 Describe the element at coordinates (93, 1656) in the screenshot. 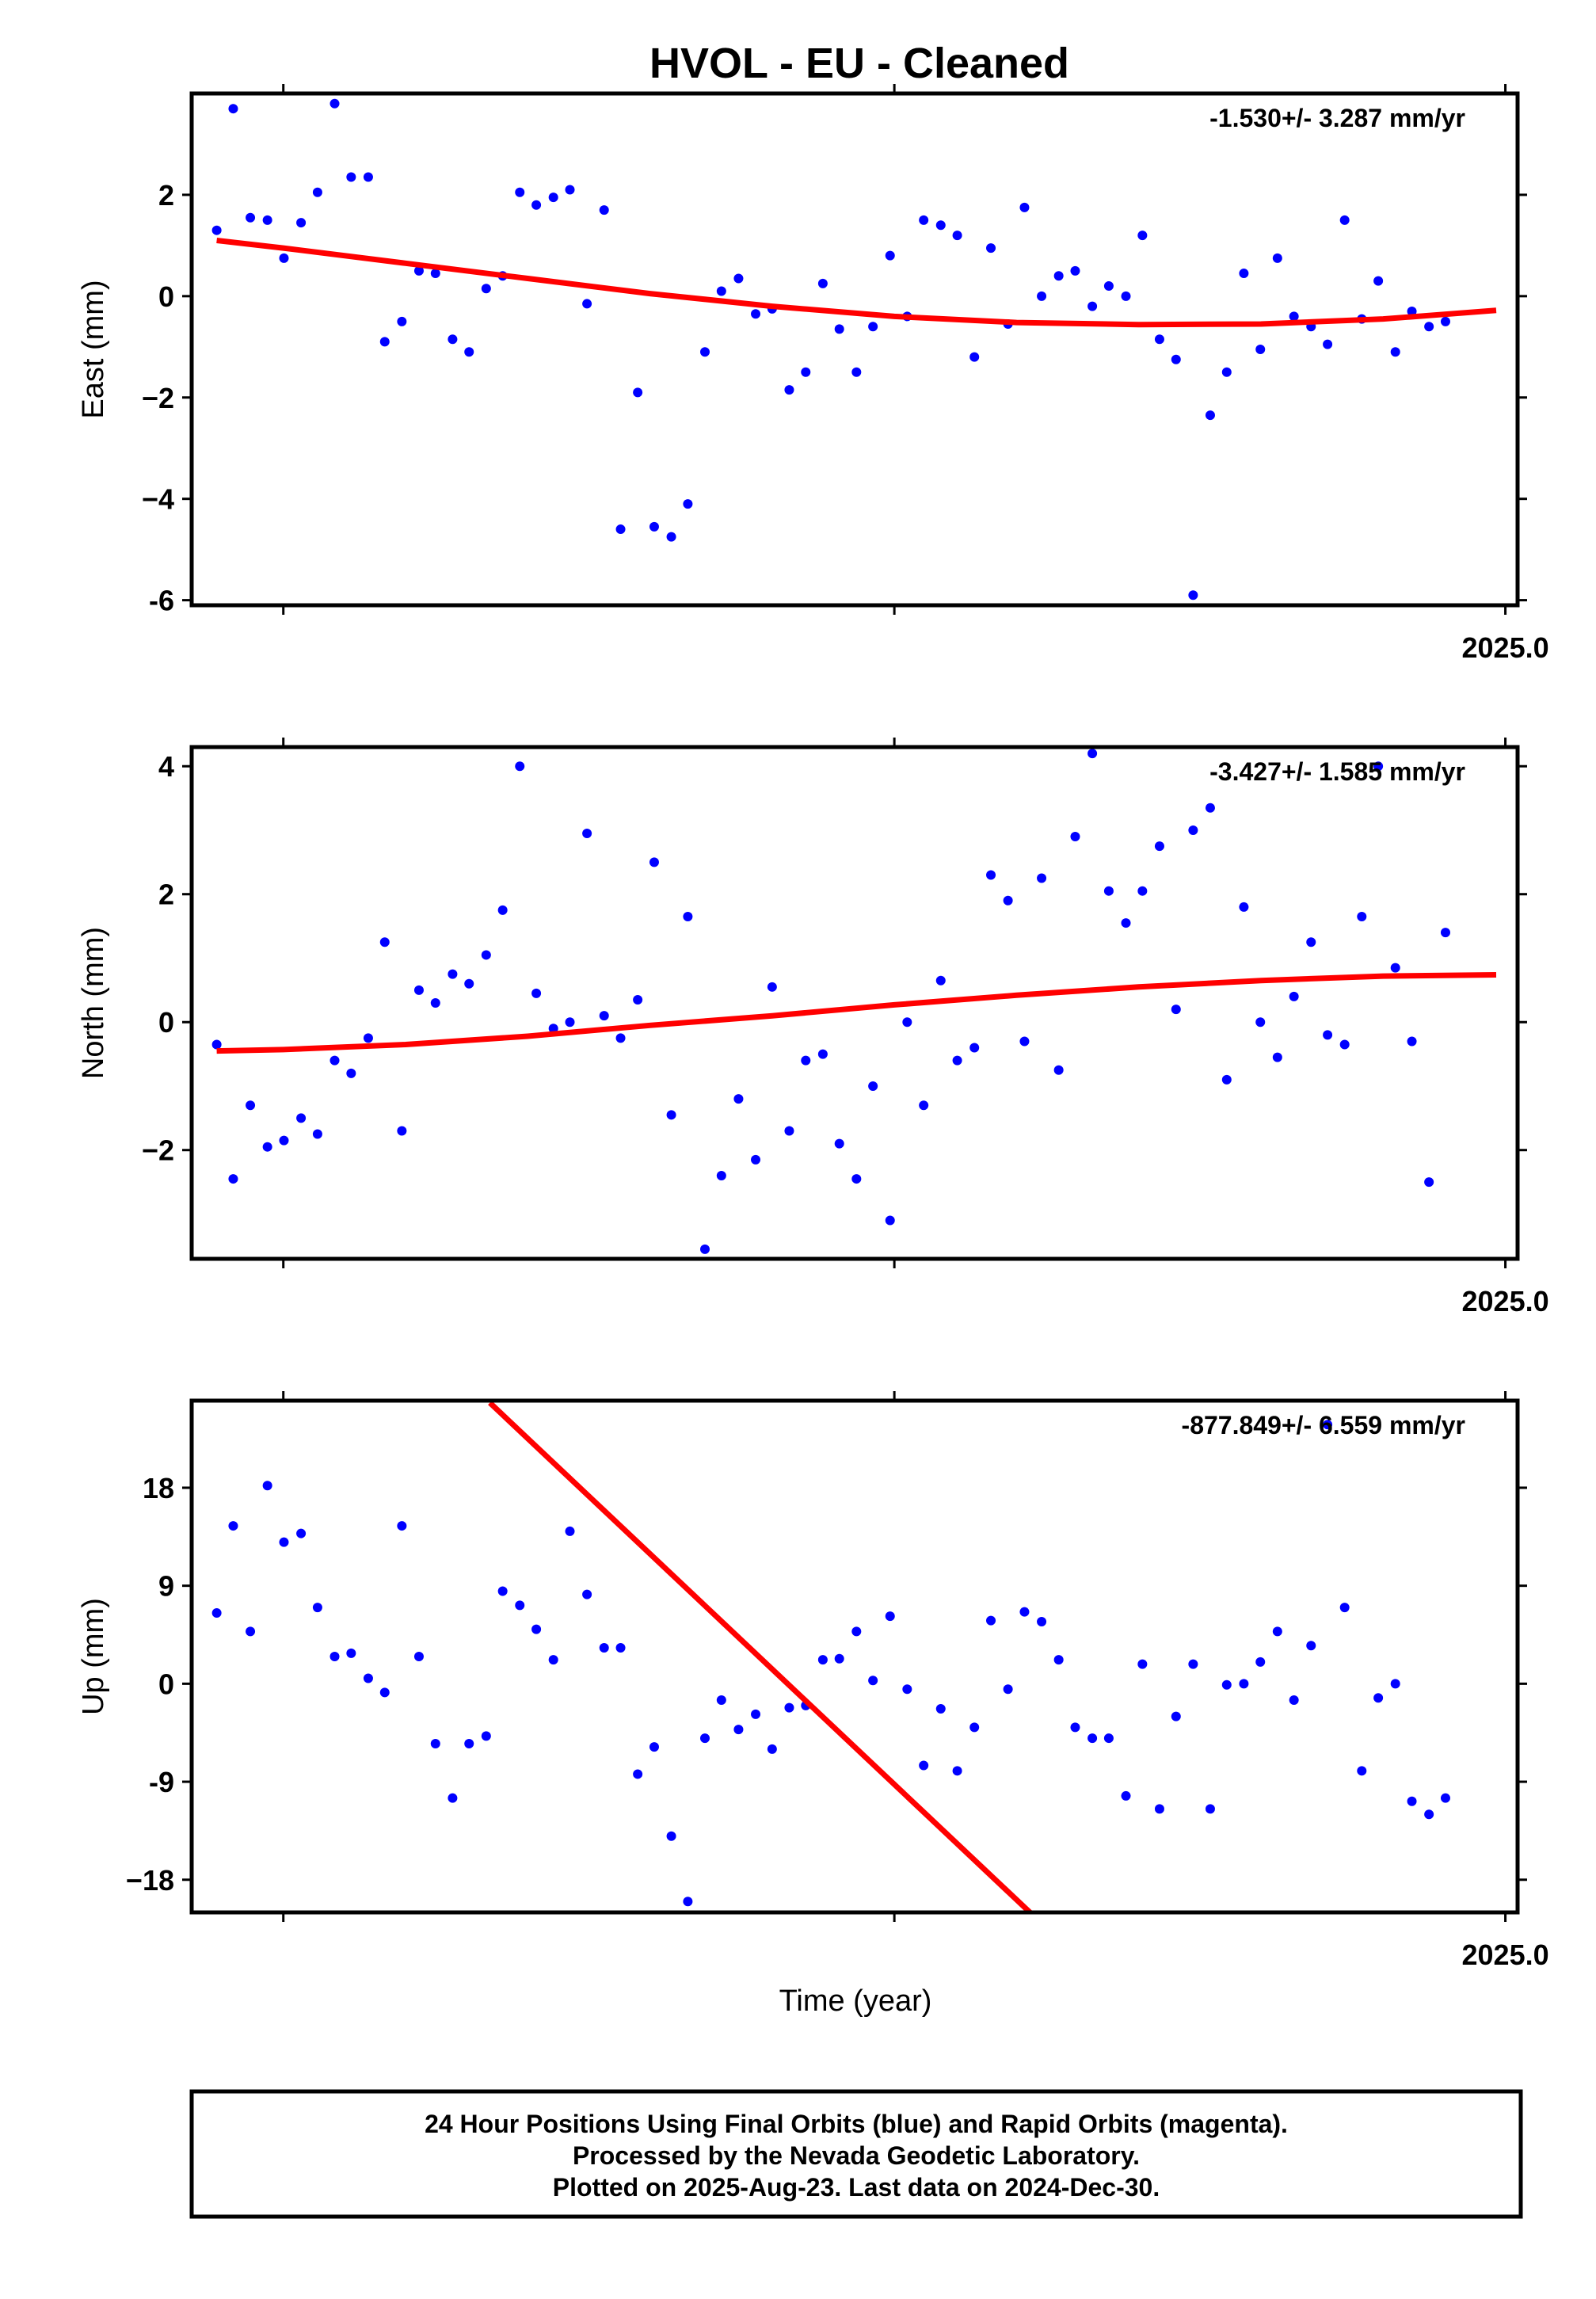

I see `y-axis-label: Up (mm)` at that location.